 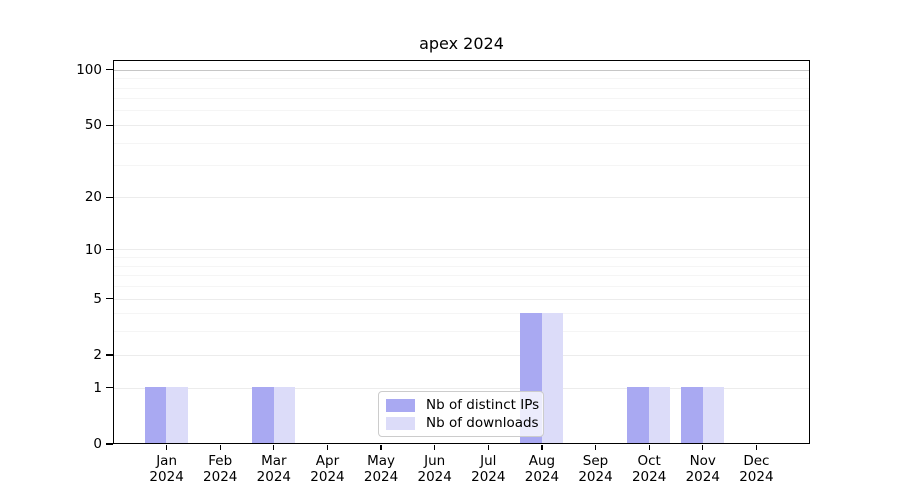 I want to click on legend: Nb of distinct IPs Nb of downloads, so click(x=461, y=414).